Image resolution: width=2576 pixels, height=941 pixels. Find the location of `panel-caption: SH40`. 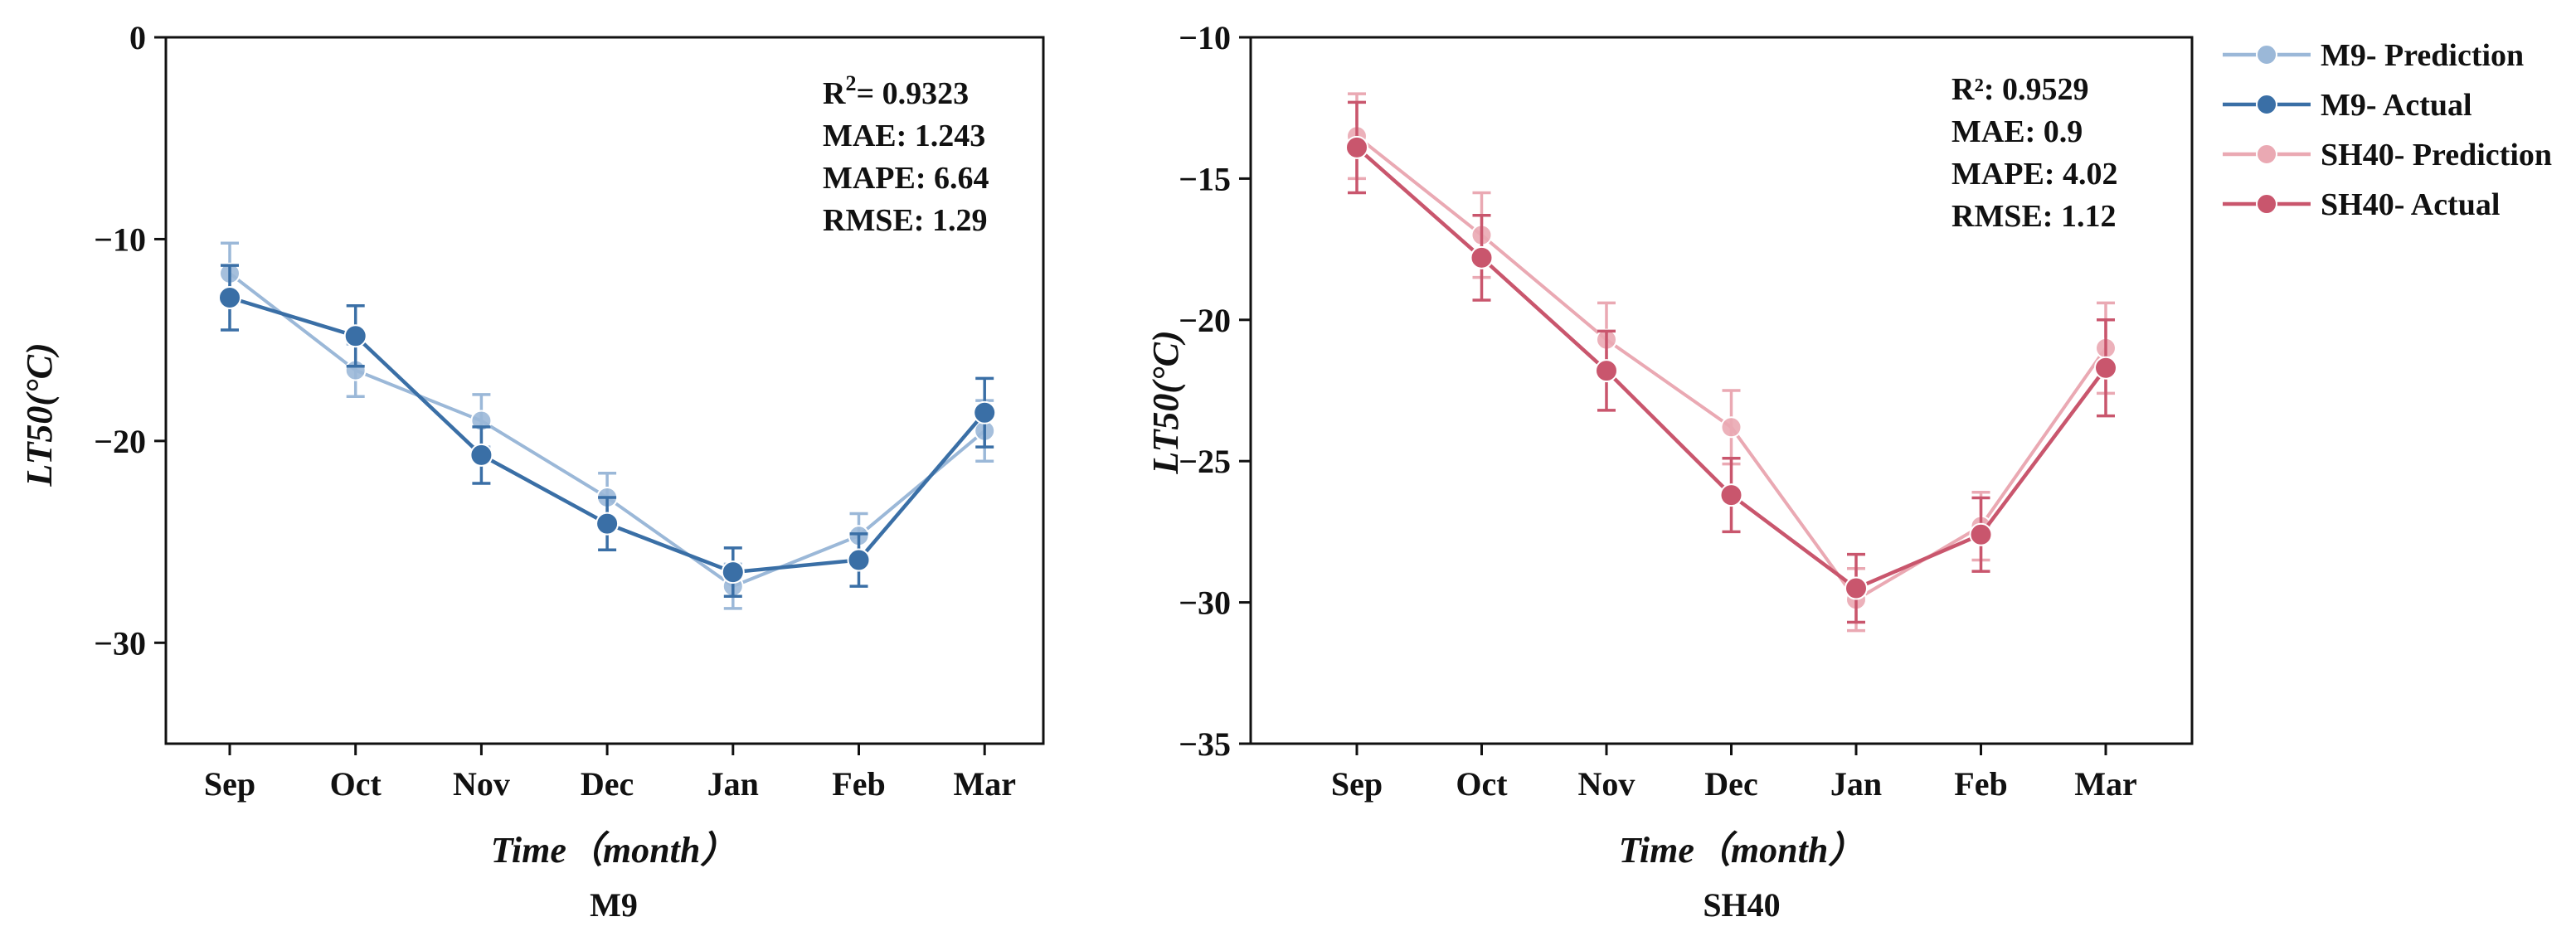

panel-caption: SH40 is located at coordinates (1741, 905).